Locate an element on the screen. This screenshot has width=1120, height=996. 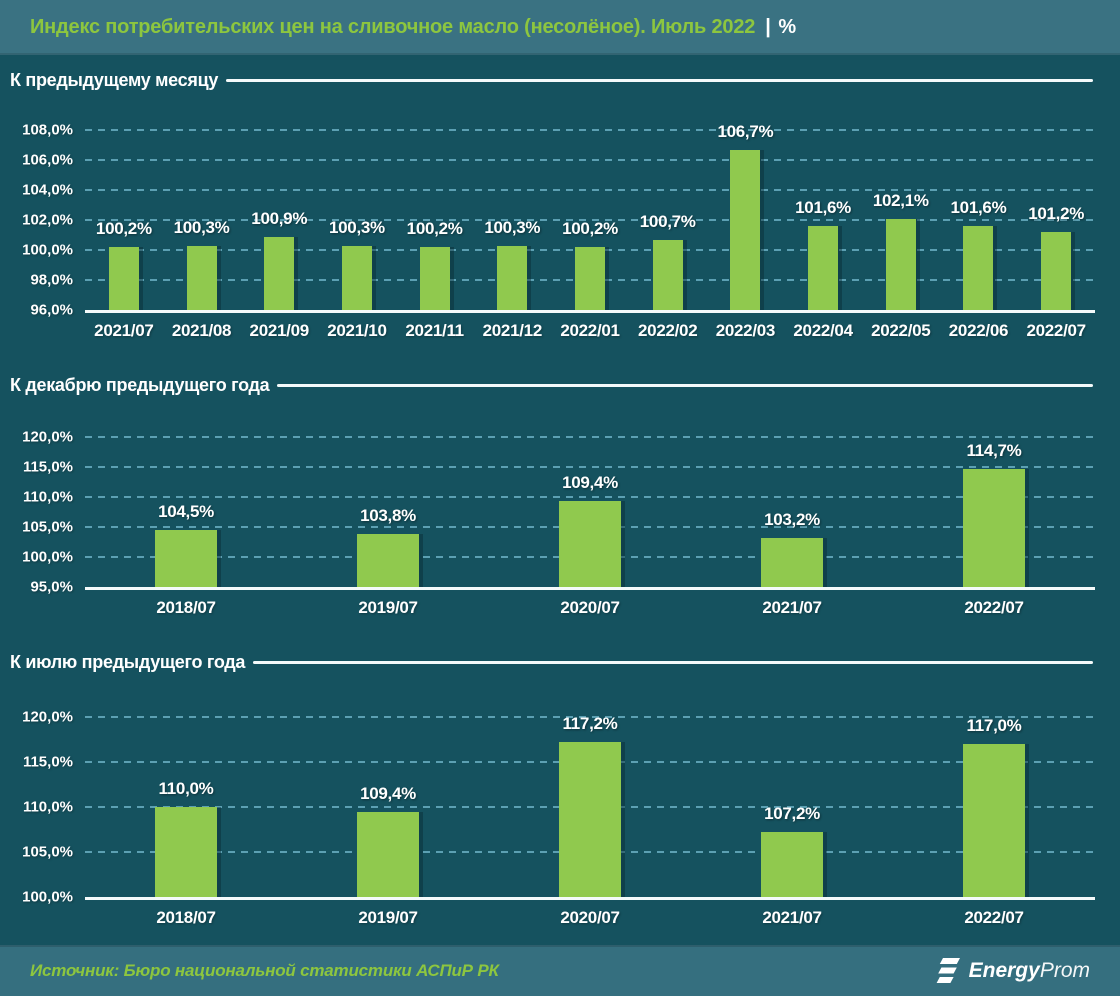
section-header: К предыдущему месяцу is located at coordinates (560, 80).